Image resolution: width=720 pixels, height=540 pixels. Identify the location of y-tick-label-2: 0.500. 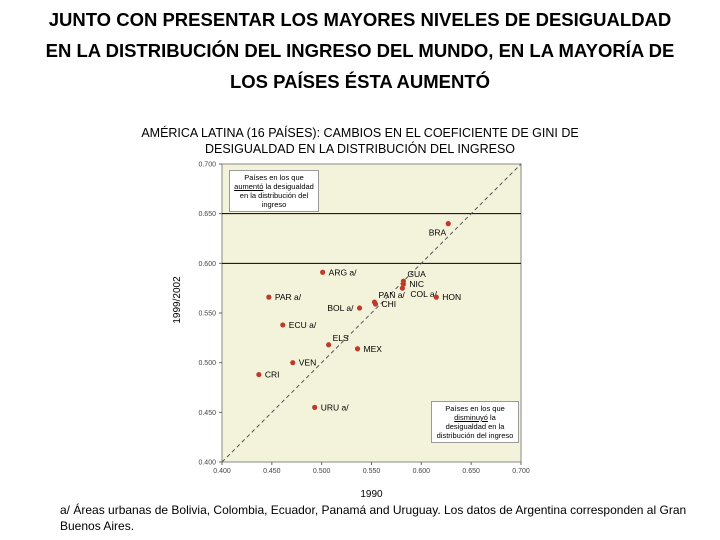
(207, 363).